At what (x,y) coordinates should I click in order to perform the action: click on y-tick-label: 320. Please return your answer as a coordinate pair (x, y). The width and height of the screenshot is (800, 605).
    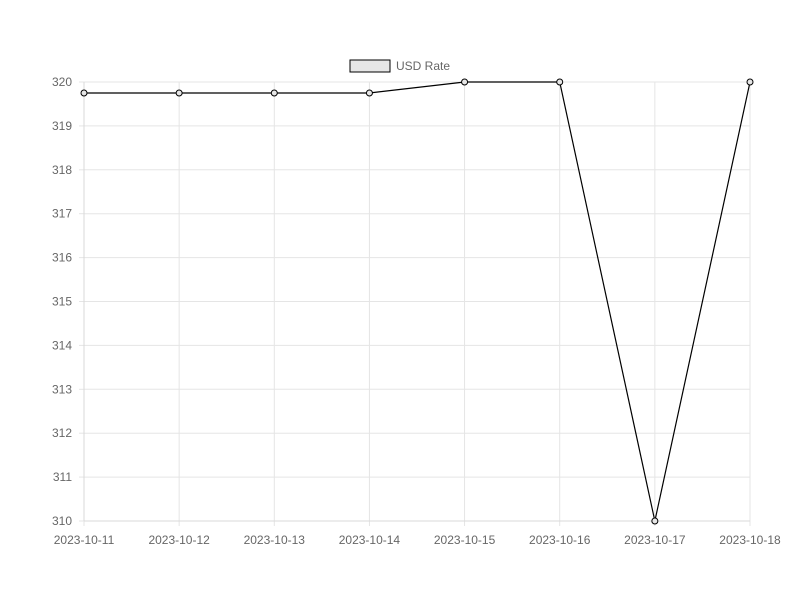
    Looking at the image, I should click on (62, 82).